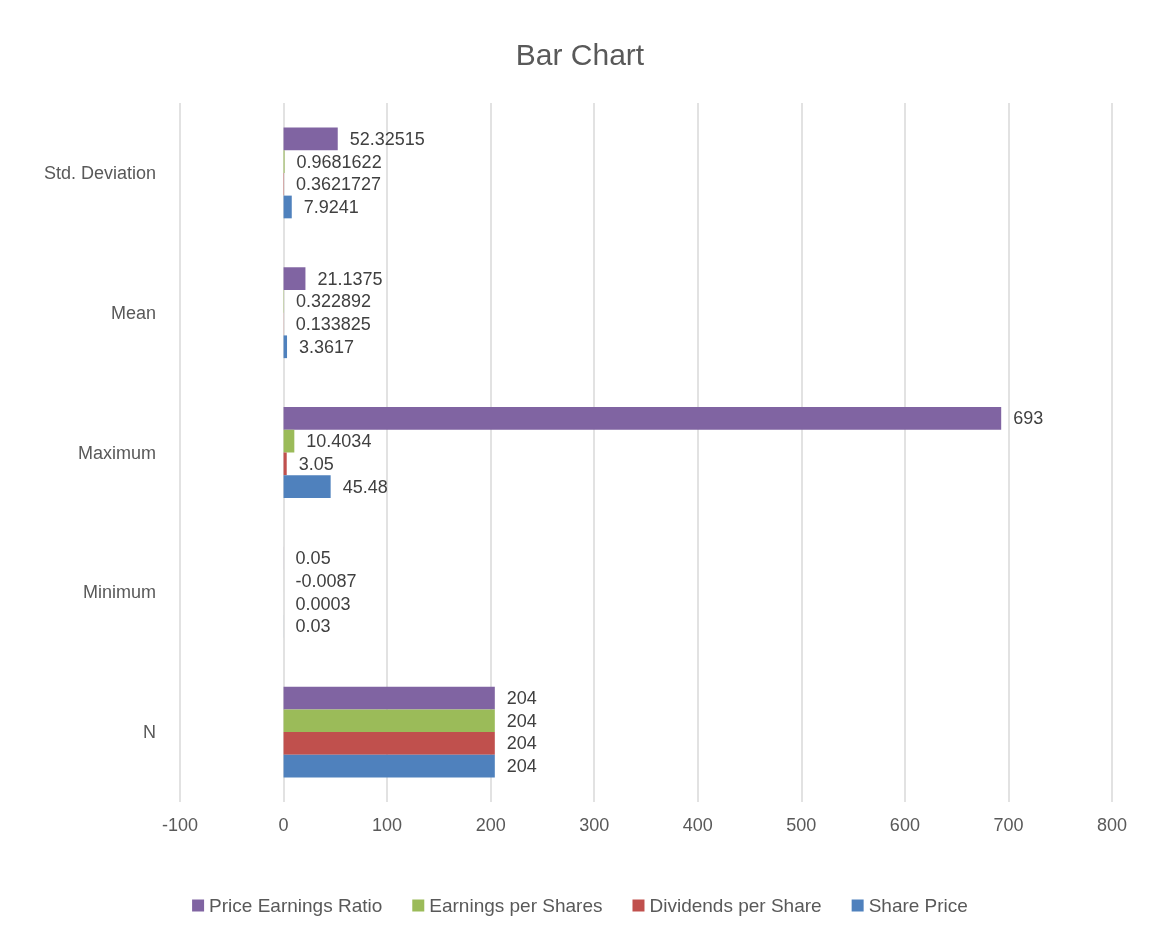 The height and width of the screenshot is (932, 1160). I want to click on x-tick-label: -100, so click(180, 825).